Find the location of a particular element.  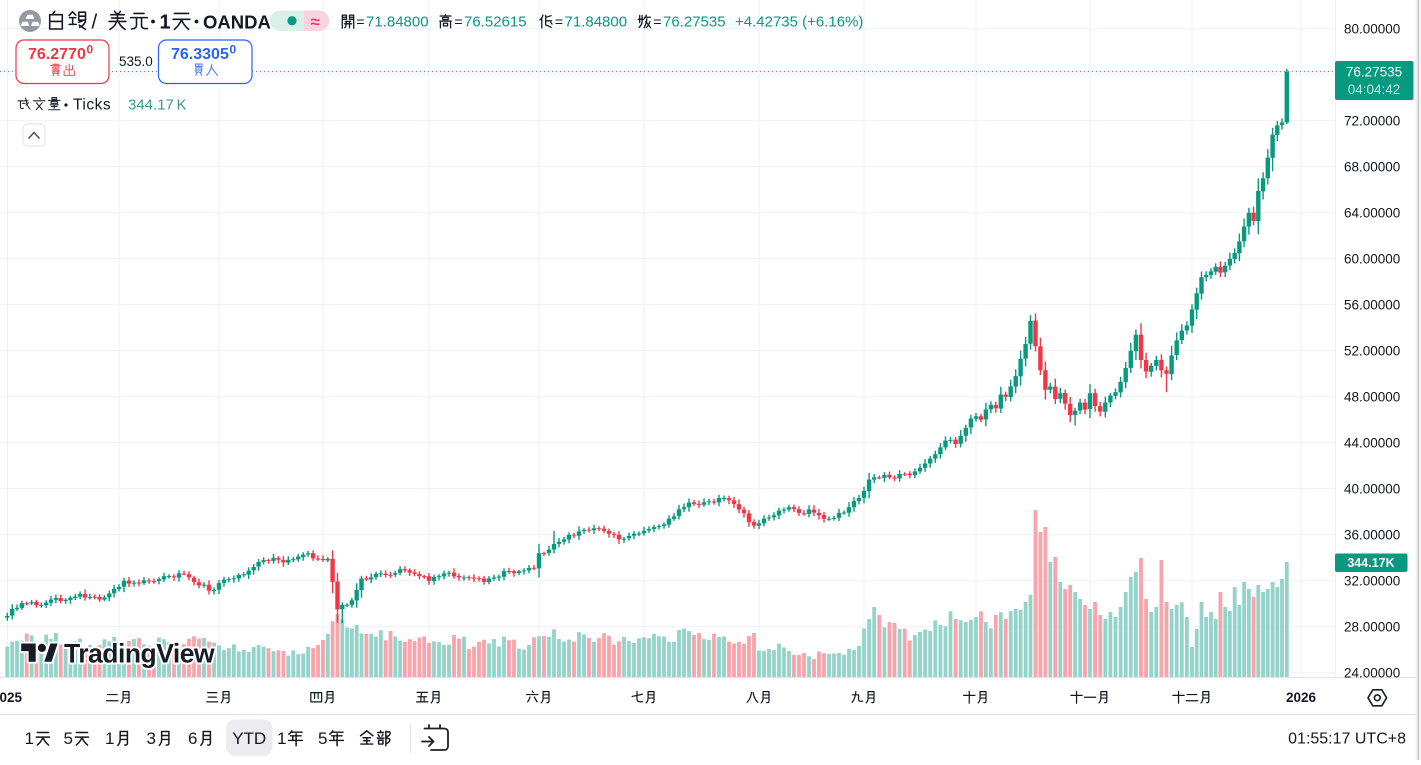

svg-text: 76.52615 is located at coordinates (495, 21).